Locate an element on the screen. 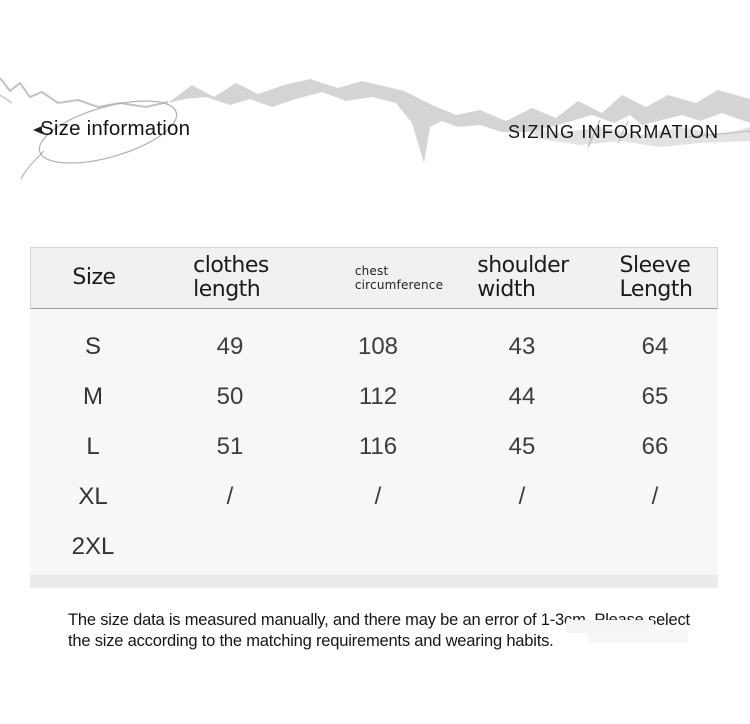 The height and width of the screenshot is (724, 750). arrow-icon is located at coordinates (37, 130).